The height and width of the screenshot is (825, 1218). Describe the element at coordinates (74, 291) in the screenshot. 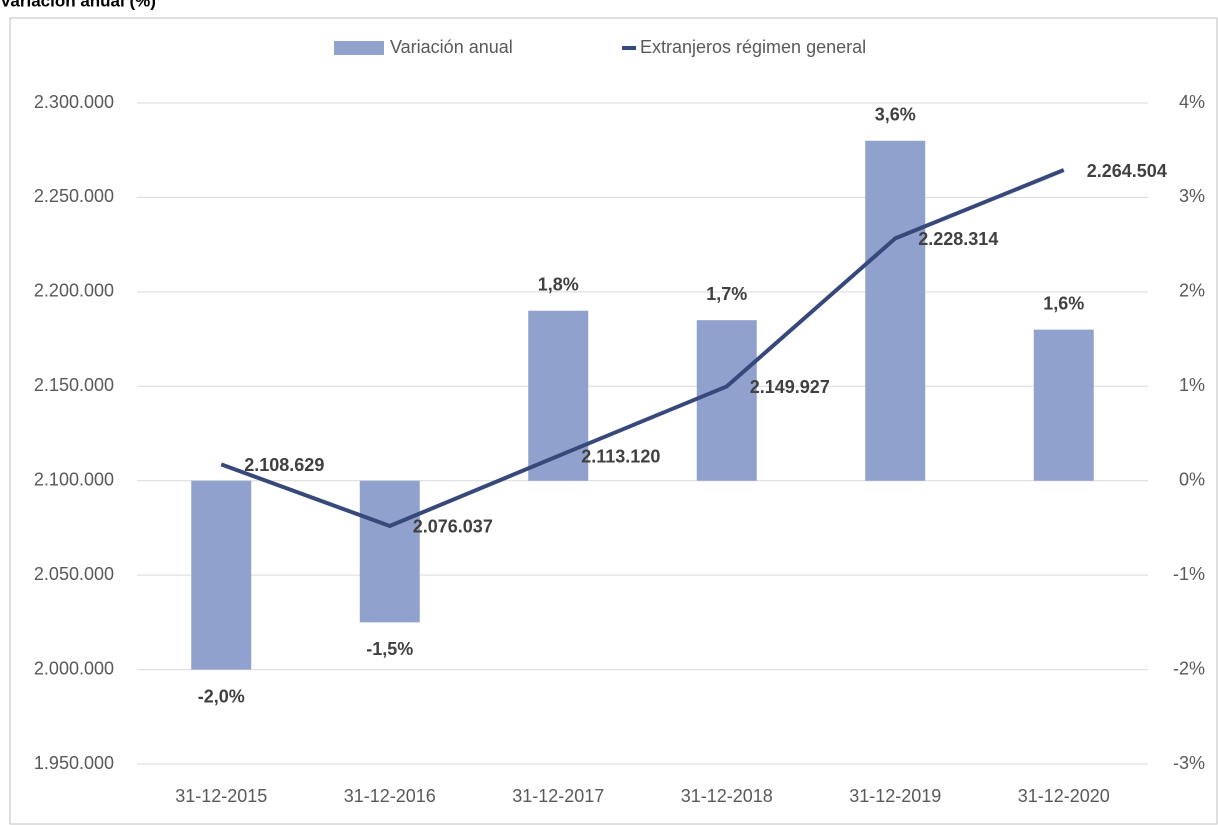

I see `y-tick-label: 2.200.000` at that location.